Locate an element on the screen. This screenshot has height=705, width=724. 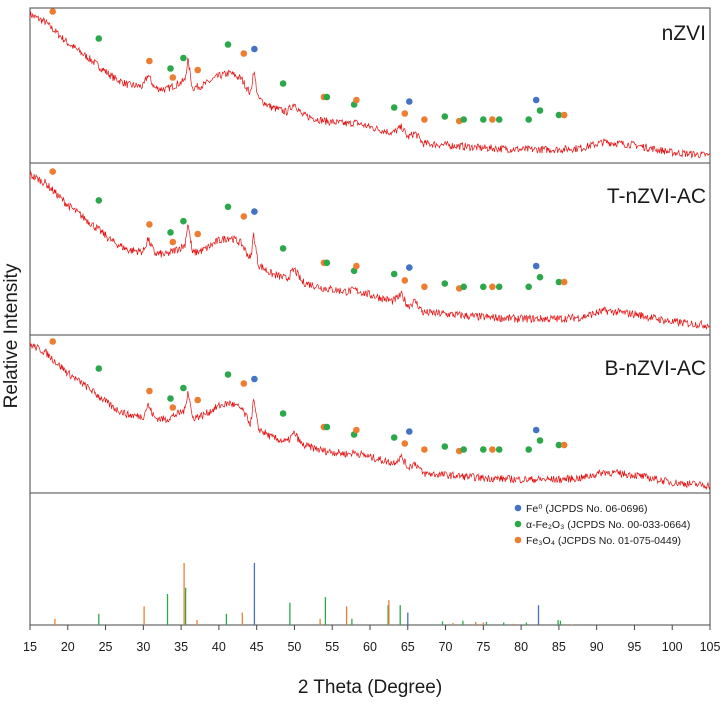
legend-entry-3: Fe₃O₄ (JCPDS No. 01-075-0449) is located at coordinates (603, 541).